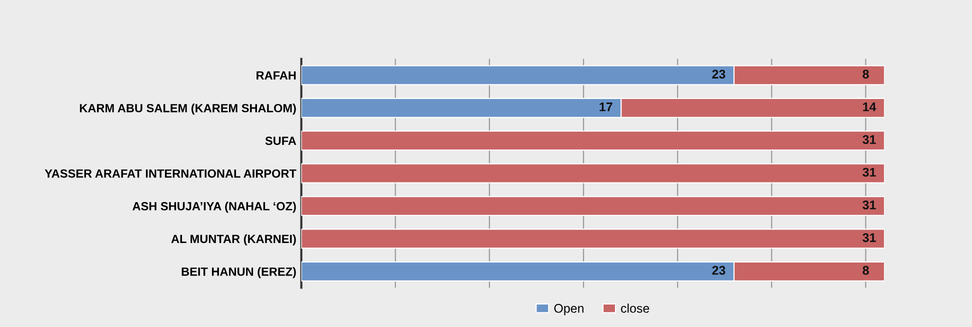 The image size is (972, 327). Describe the element at coordinates (635, 308) in the screenshot. I see `legend-label: close` at that location.